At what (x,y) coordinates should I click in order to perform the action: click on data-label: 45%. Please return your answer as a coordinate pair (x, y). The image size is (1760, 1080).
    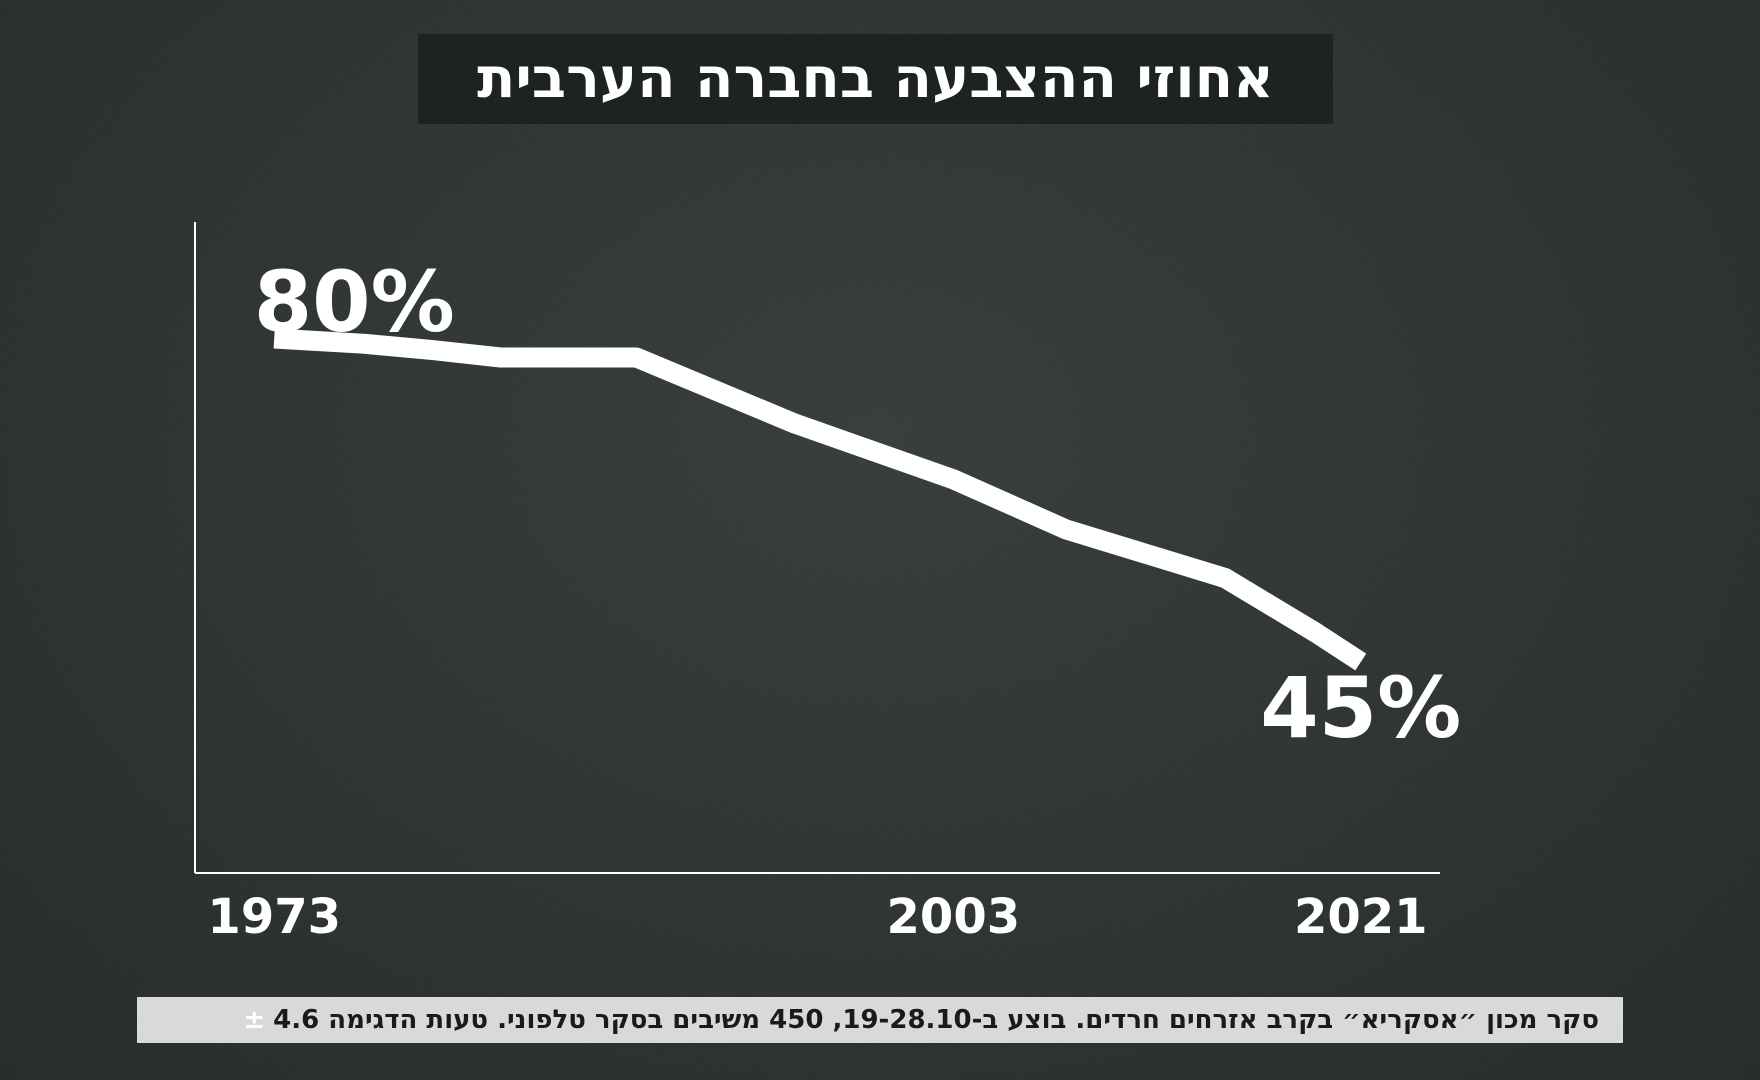
    Looking at the image, I should click on (1360, 708).